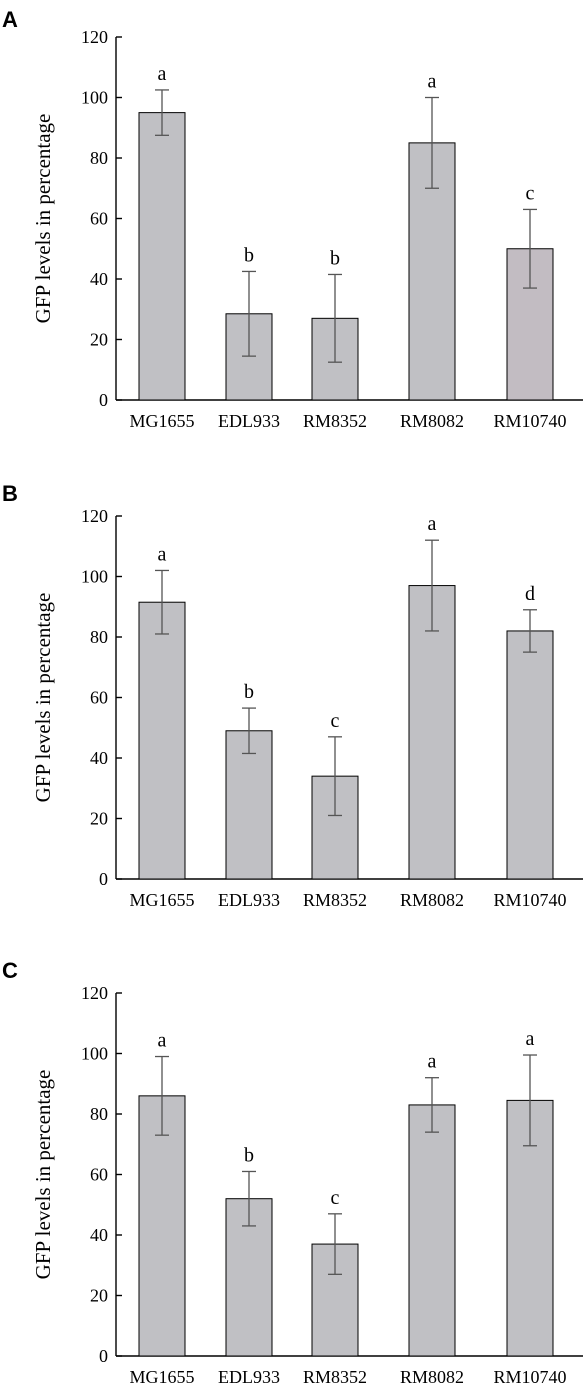  Describe the element at coordinates (10, 19) in the screenshot. I see `panel-letter: A` at that location.